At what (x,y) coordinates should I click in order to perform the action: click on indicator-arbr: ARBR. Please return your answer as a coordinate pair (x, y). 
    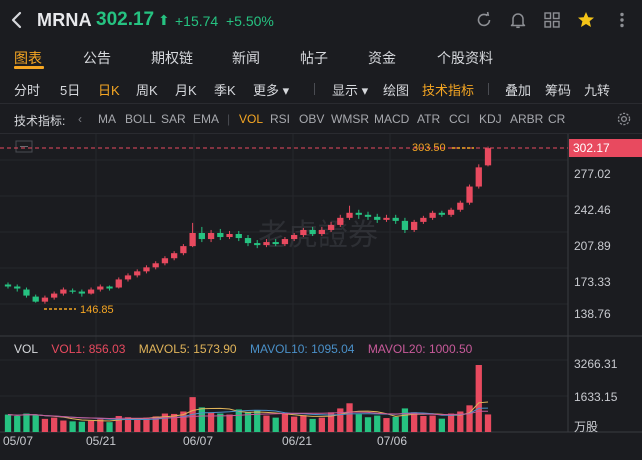
    Looking at the image, I should click on (527, 119).